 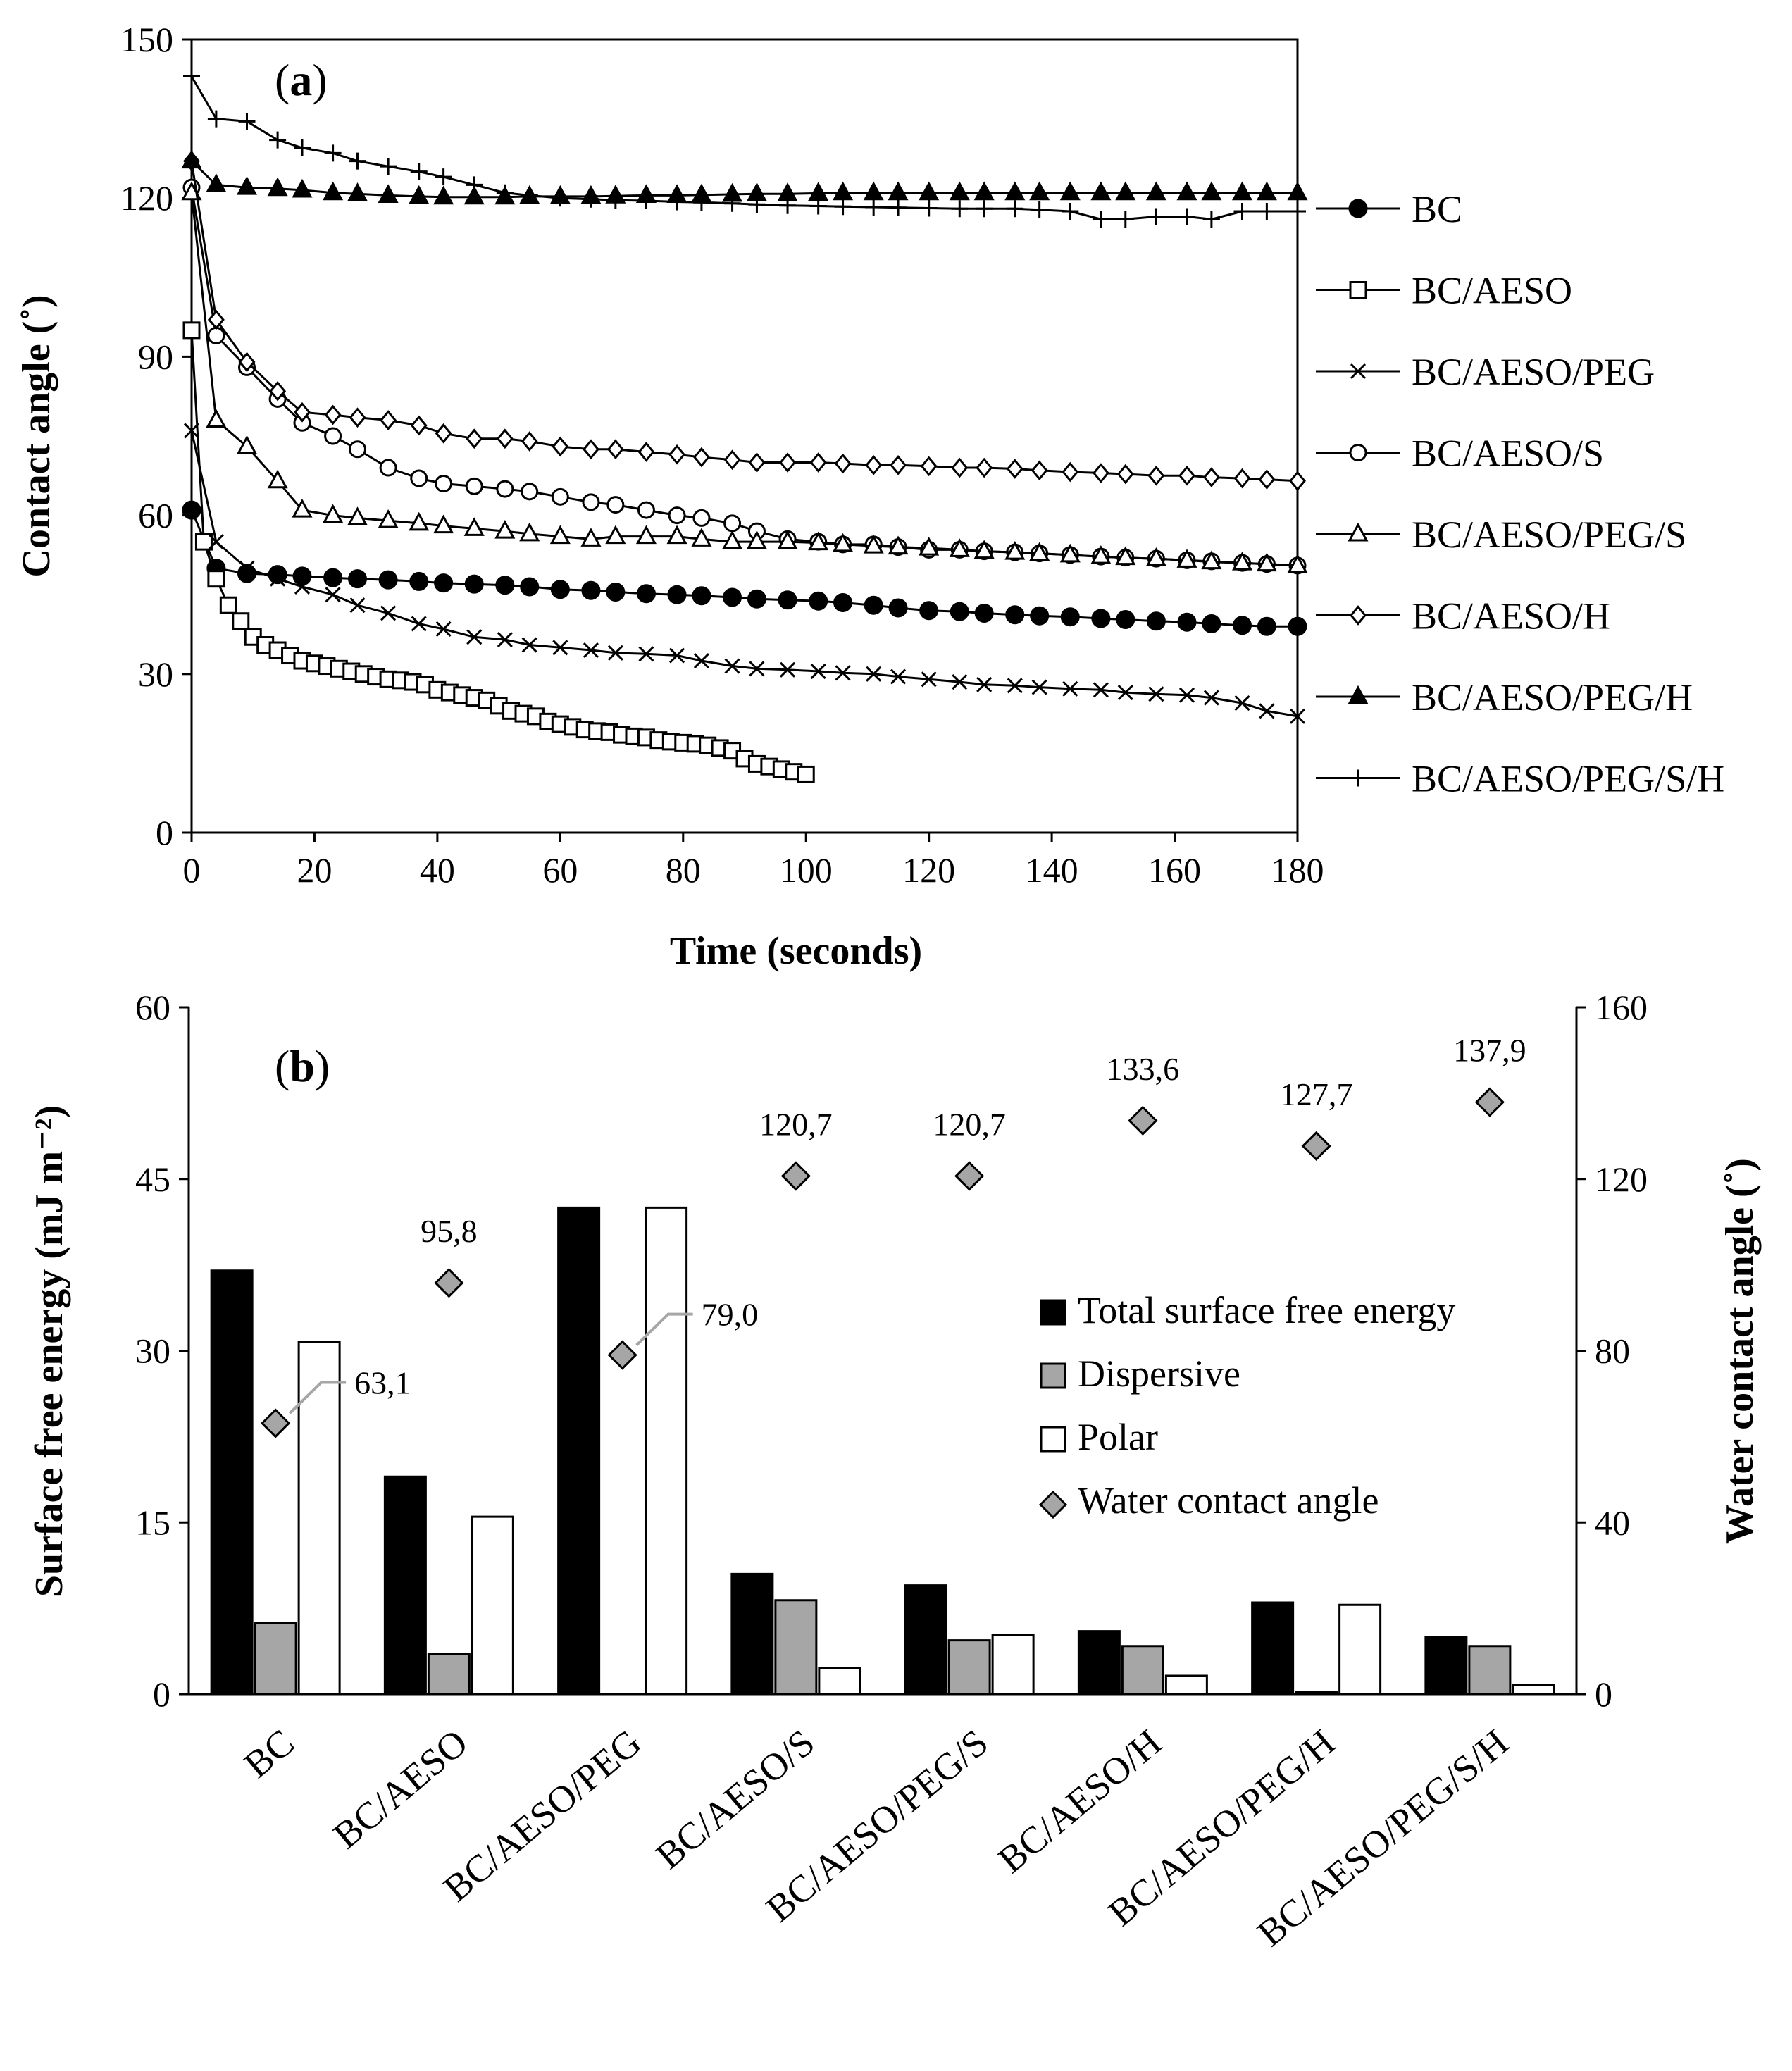 I want to click on y-tick-label: 150, so click(x=146, y=39).